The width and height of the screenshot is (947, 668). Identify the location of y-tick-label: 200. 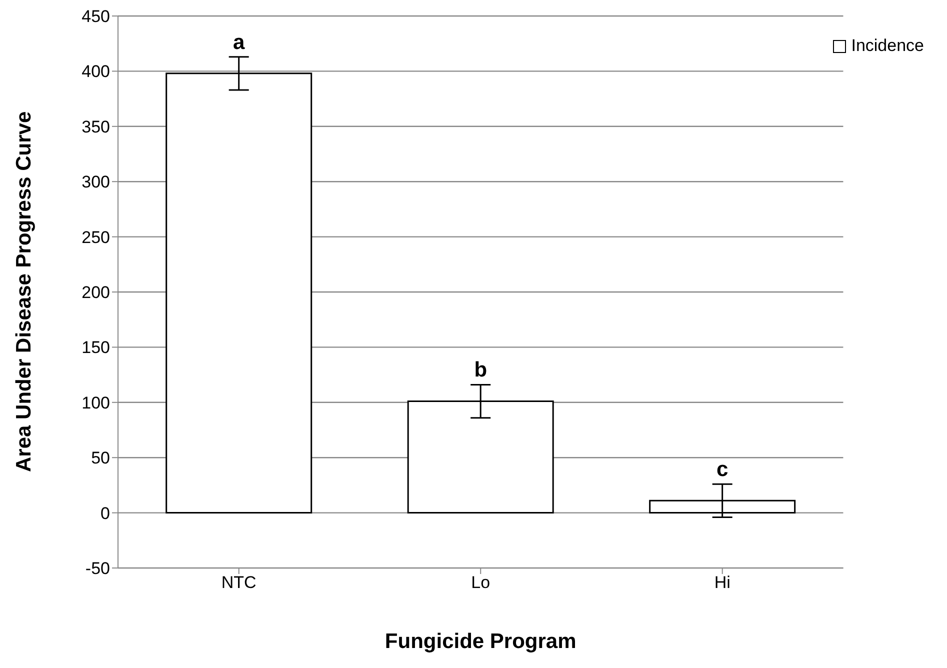
(96, 292).